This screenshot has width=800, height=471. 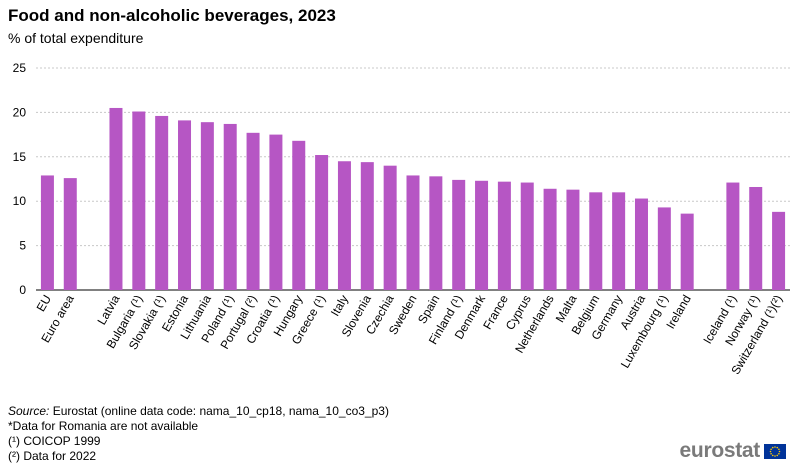 I want to click on chart-subtitle: % of total expenditure, so click(x=76, y=38).